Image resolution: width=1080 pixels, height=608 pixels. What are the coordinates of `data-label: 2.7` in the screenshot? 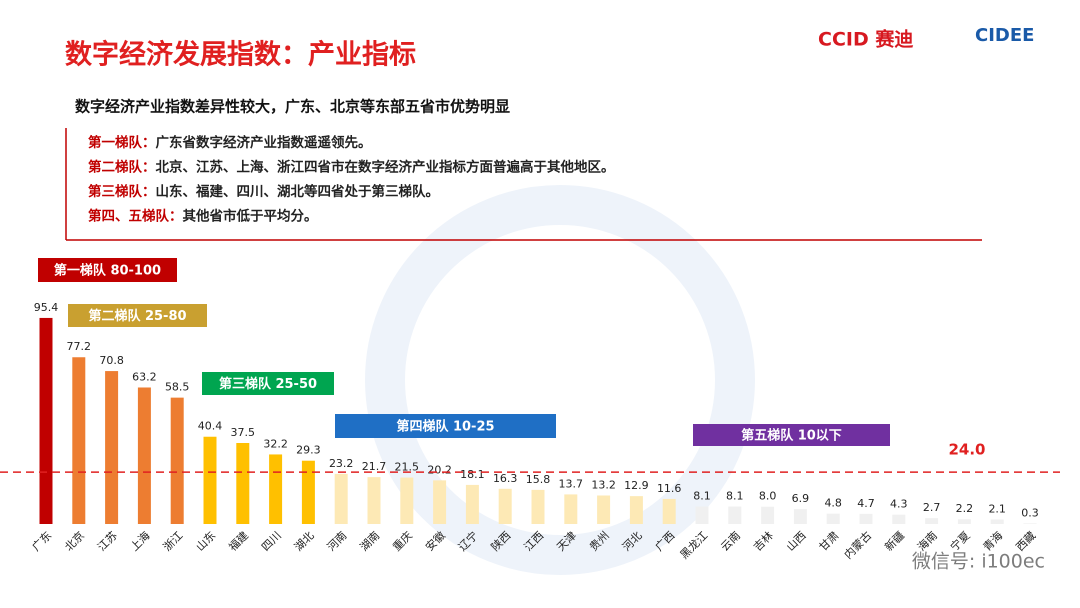 It's located at (932, 507).